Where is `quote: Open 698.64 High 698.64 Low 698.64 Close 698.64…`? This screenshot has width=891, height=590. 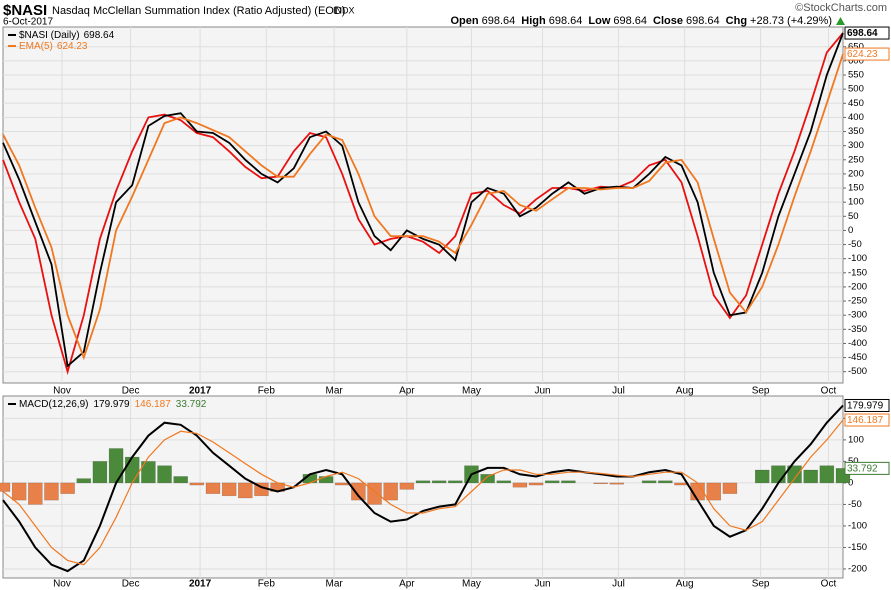
quote: Open 698.64 High 698.64 Low 698.64 Close 698.64… is located at coordinates (641, 21).